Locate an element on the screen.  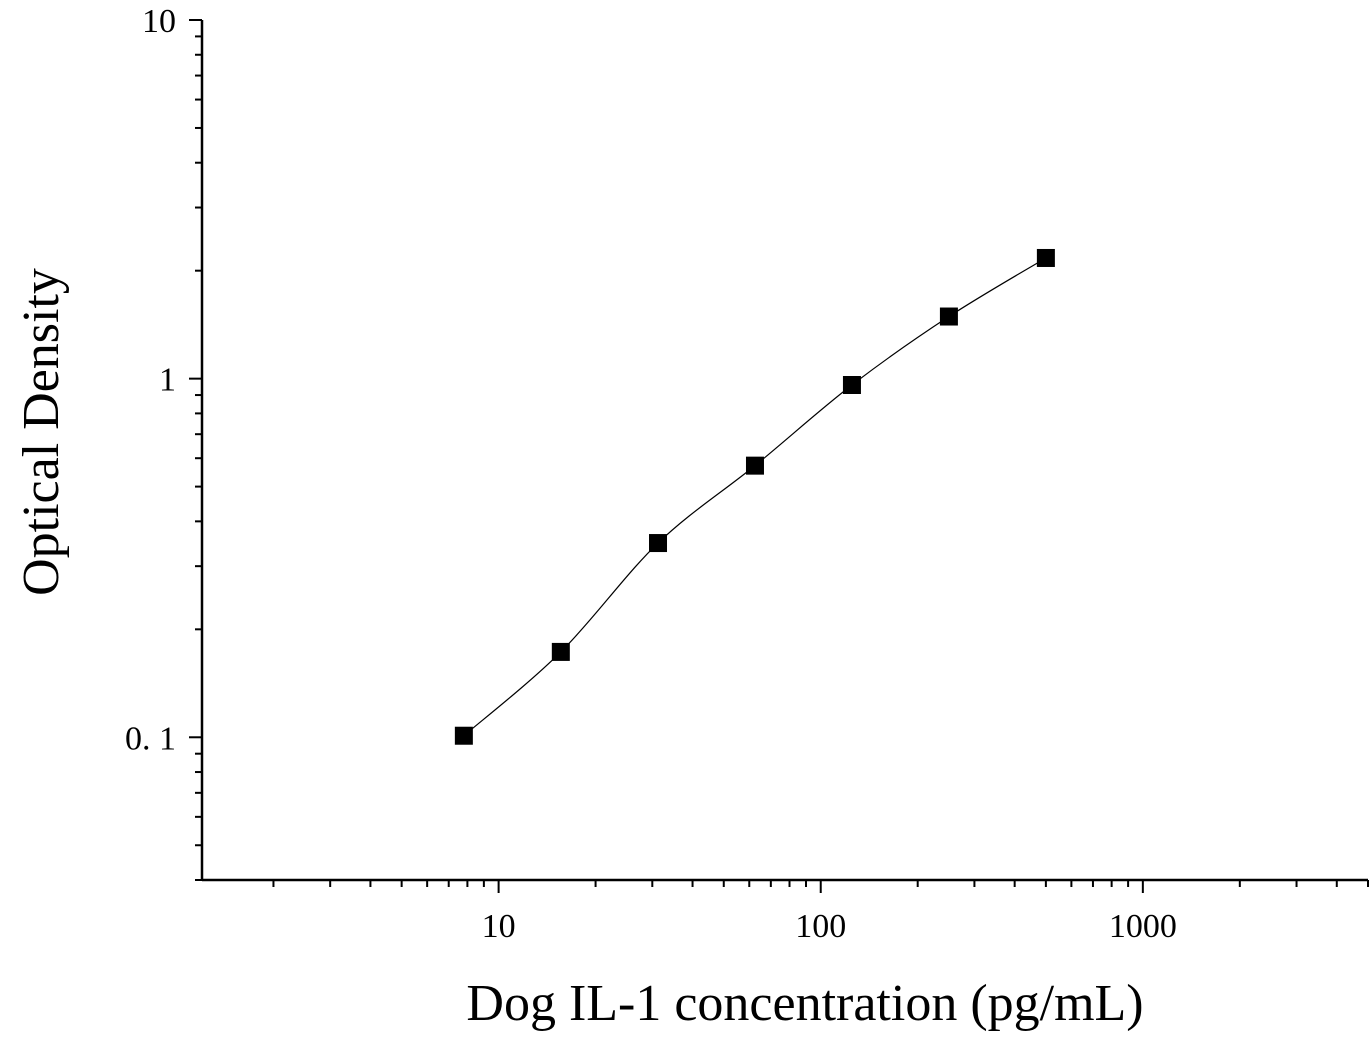
y-tick-label: 10 is located at coordinates (159, 21).